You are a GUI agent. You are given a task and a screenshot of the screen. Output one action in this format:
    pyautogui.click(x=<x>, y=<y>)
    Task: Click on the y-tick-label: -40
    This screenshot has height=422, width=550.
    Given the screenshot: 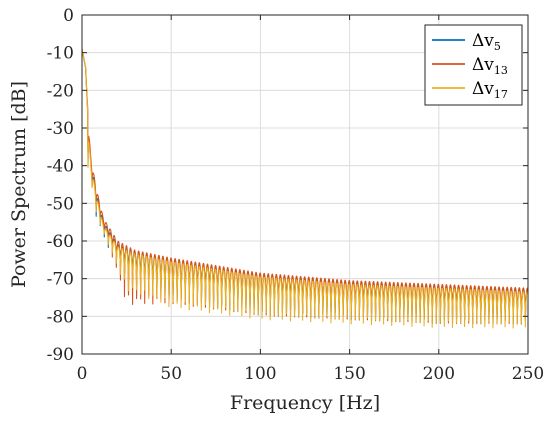 What is the action you would take?
    pyautogui.click(x=60, y=167)
    